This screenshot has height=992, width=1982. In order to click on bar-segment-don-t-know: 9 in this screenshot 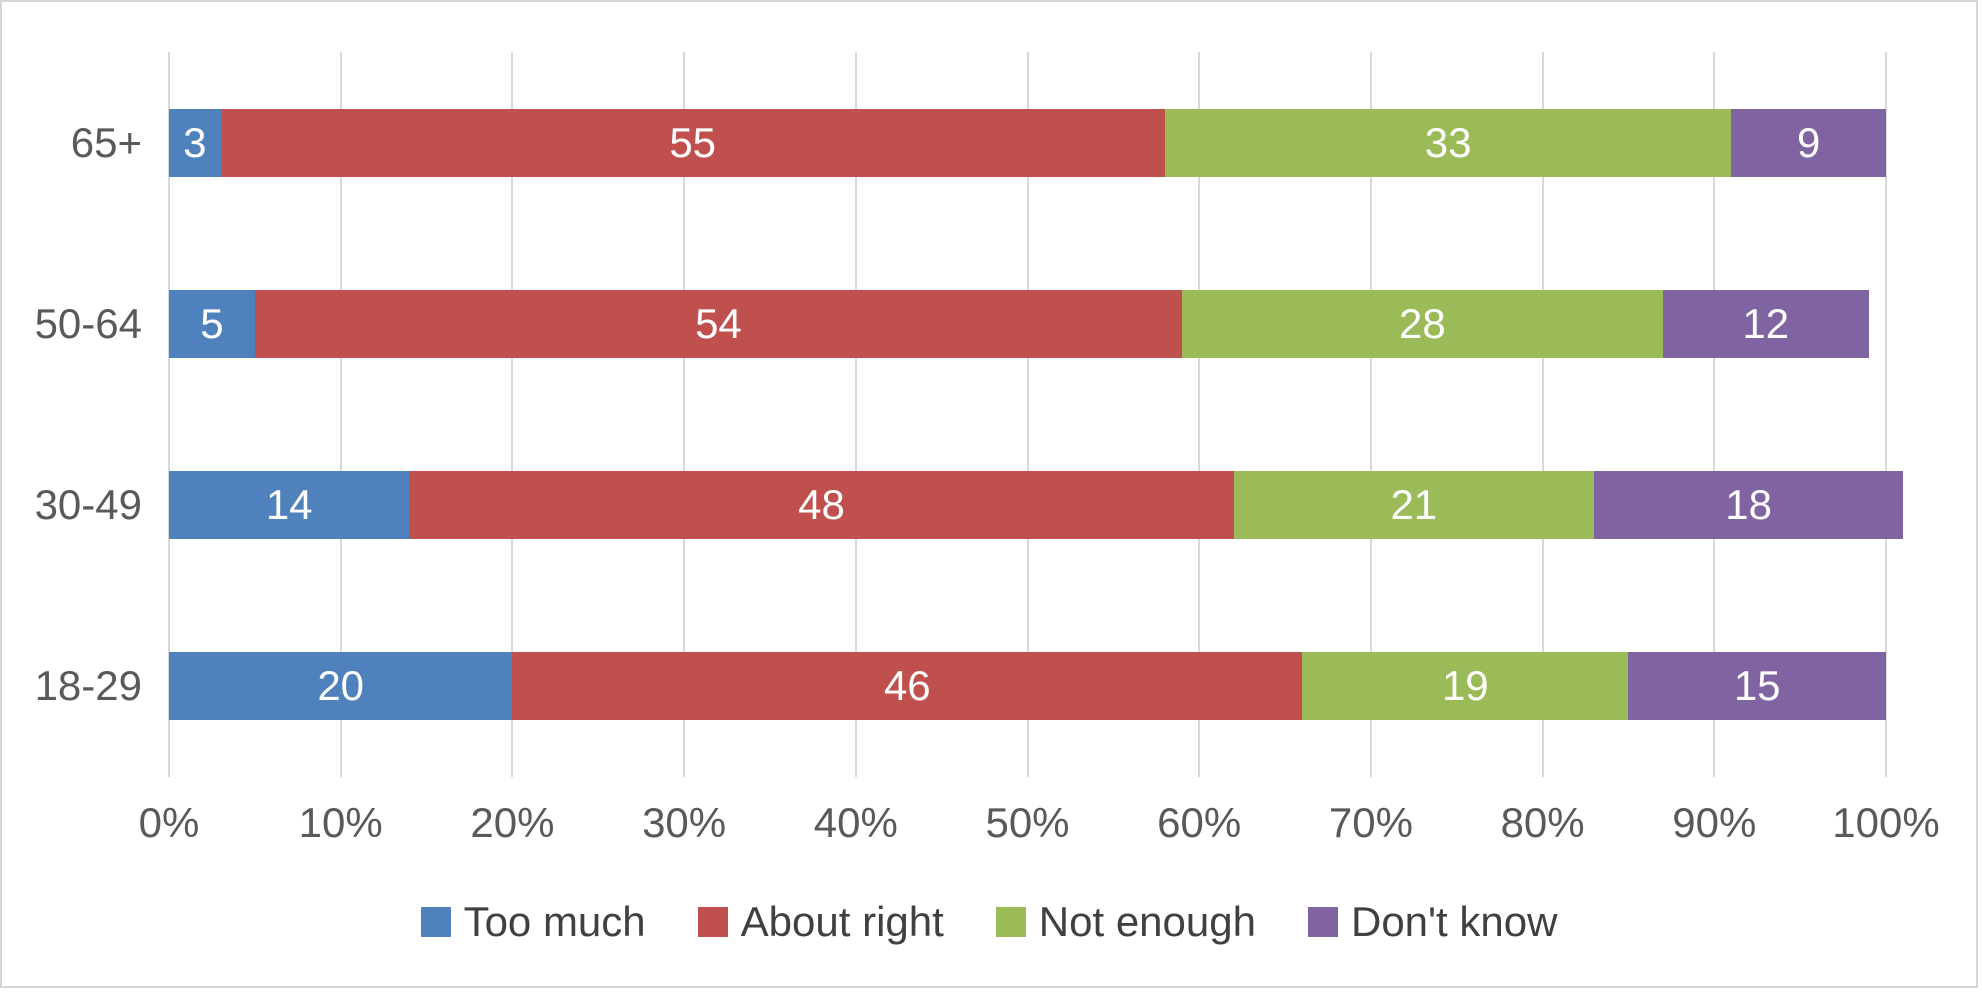, I will do `click(1808, 142)`.